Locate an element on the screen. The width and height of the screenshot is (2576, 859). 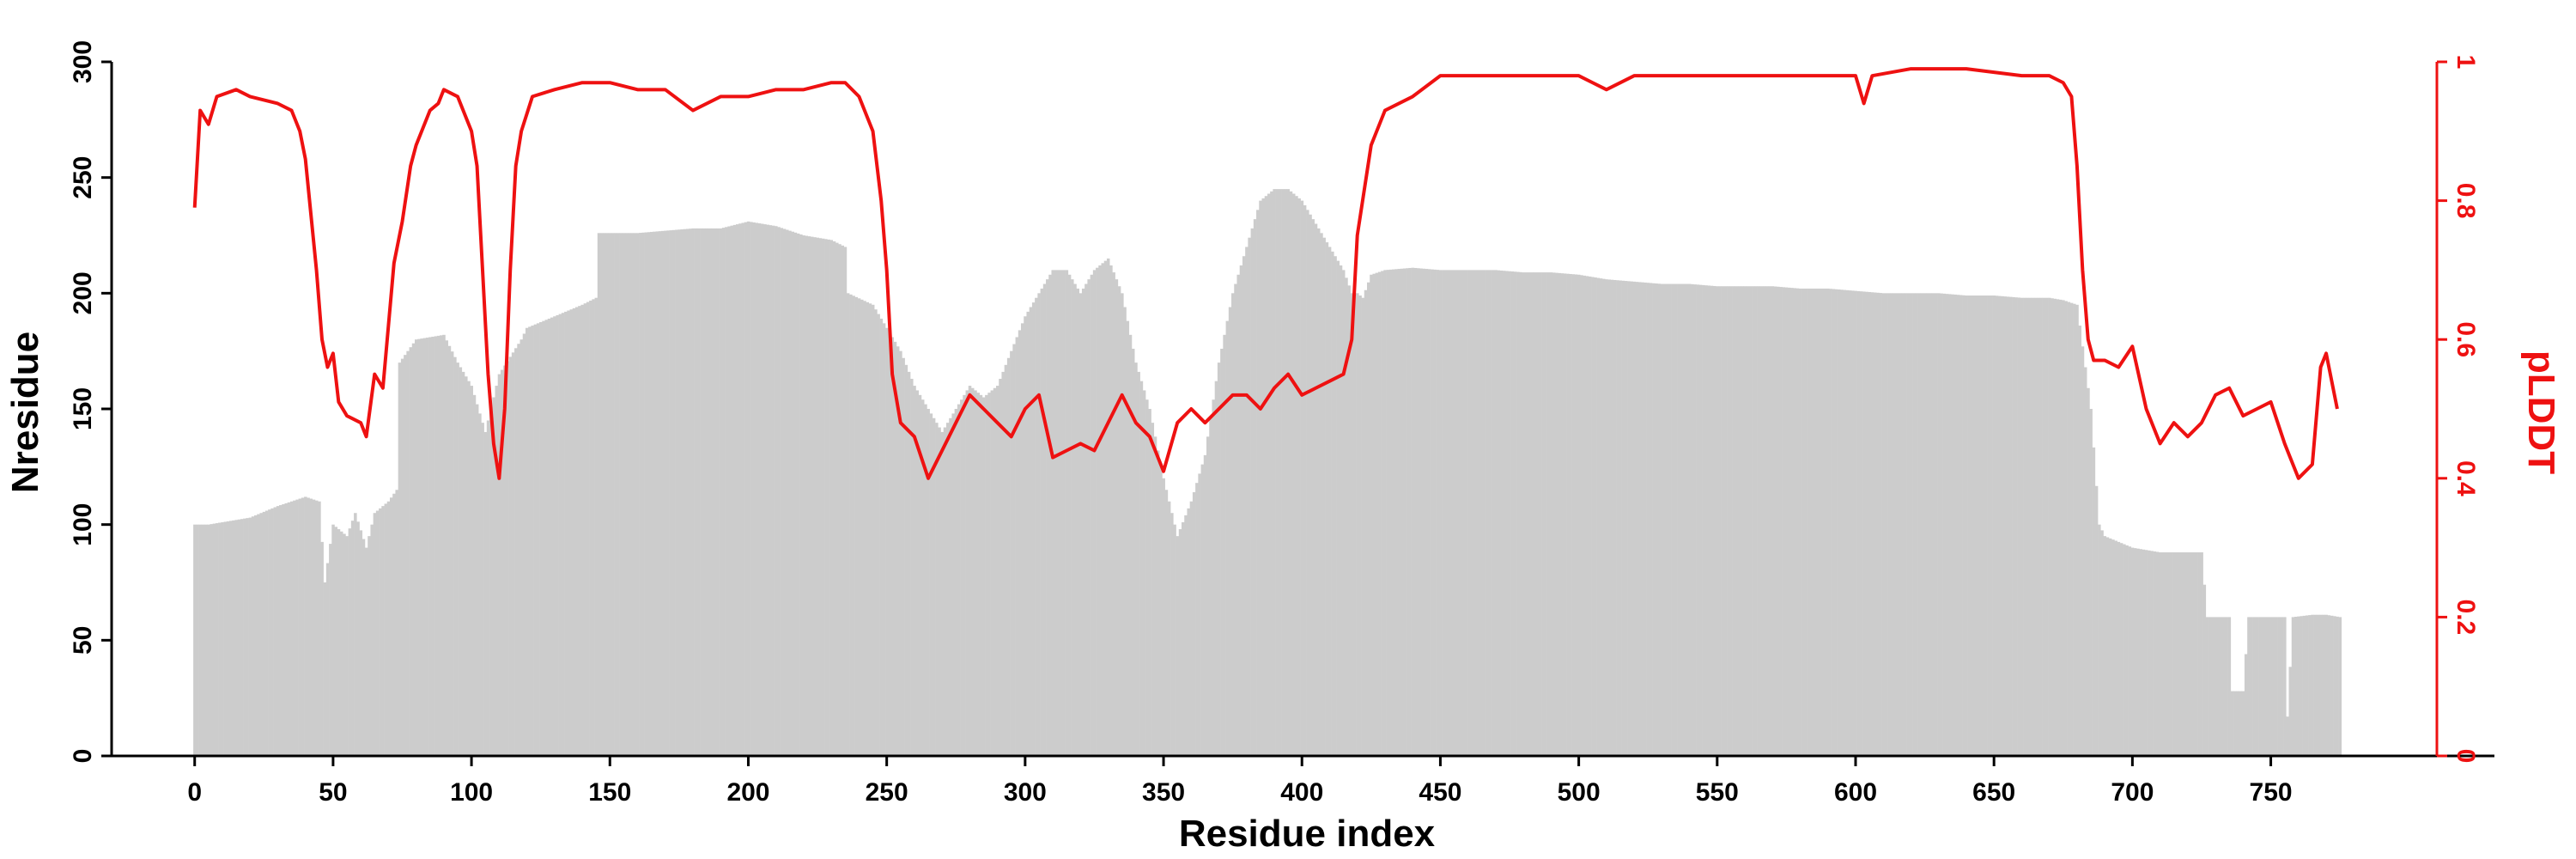
x-tick-label: 500 is located at coordinates (1579, 793).